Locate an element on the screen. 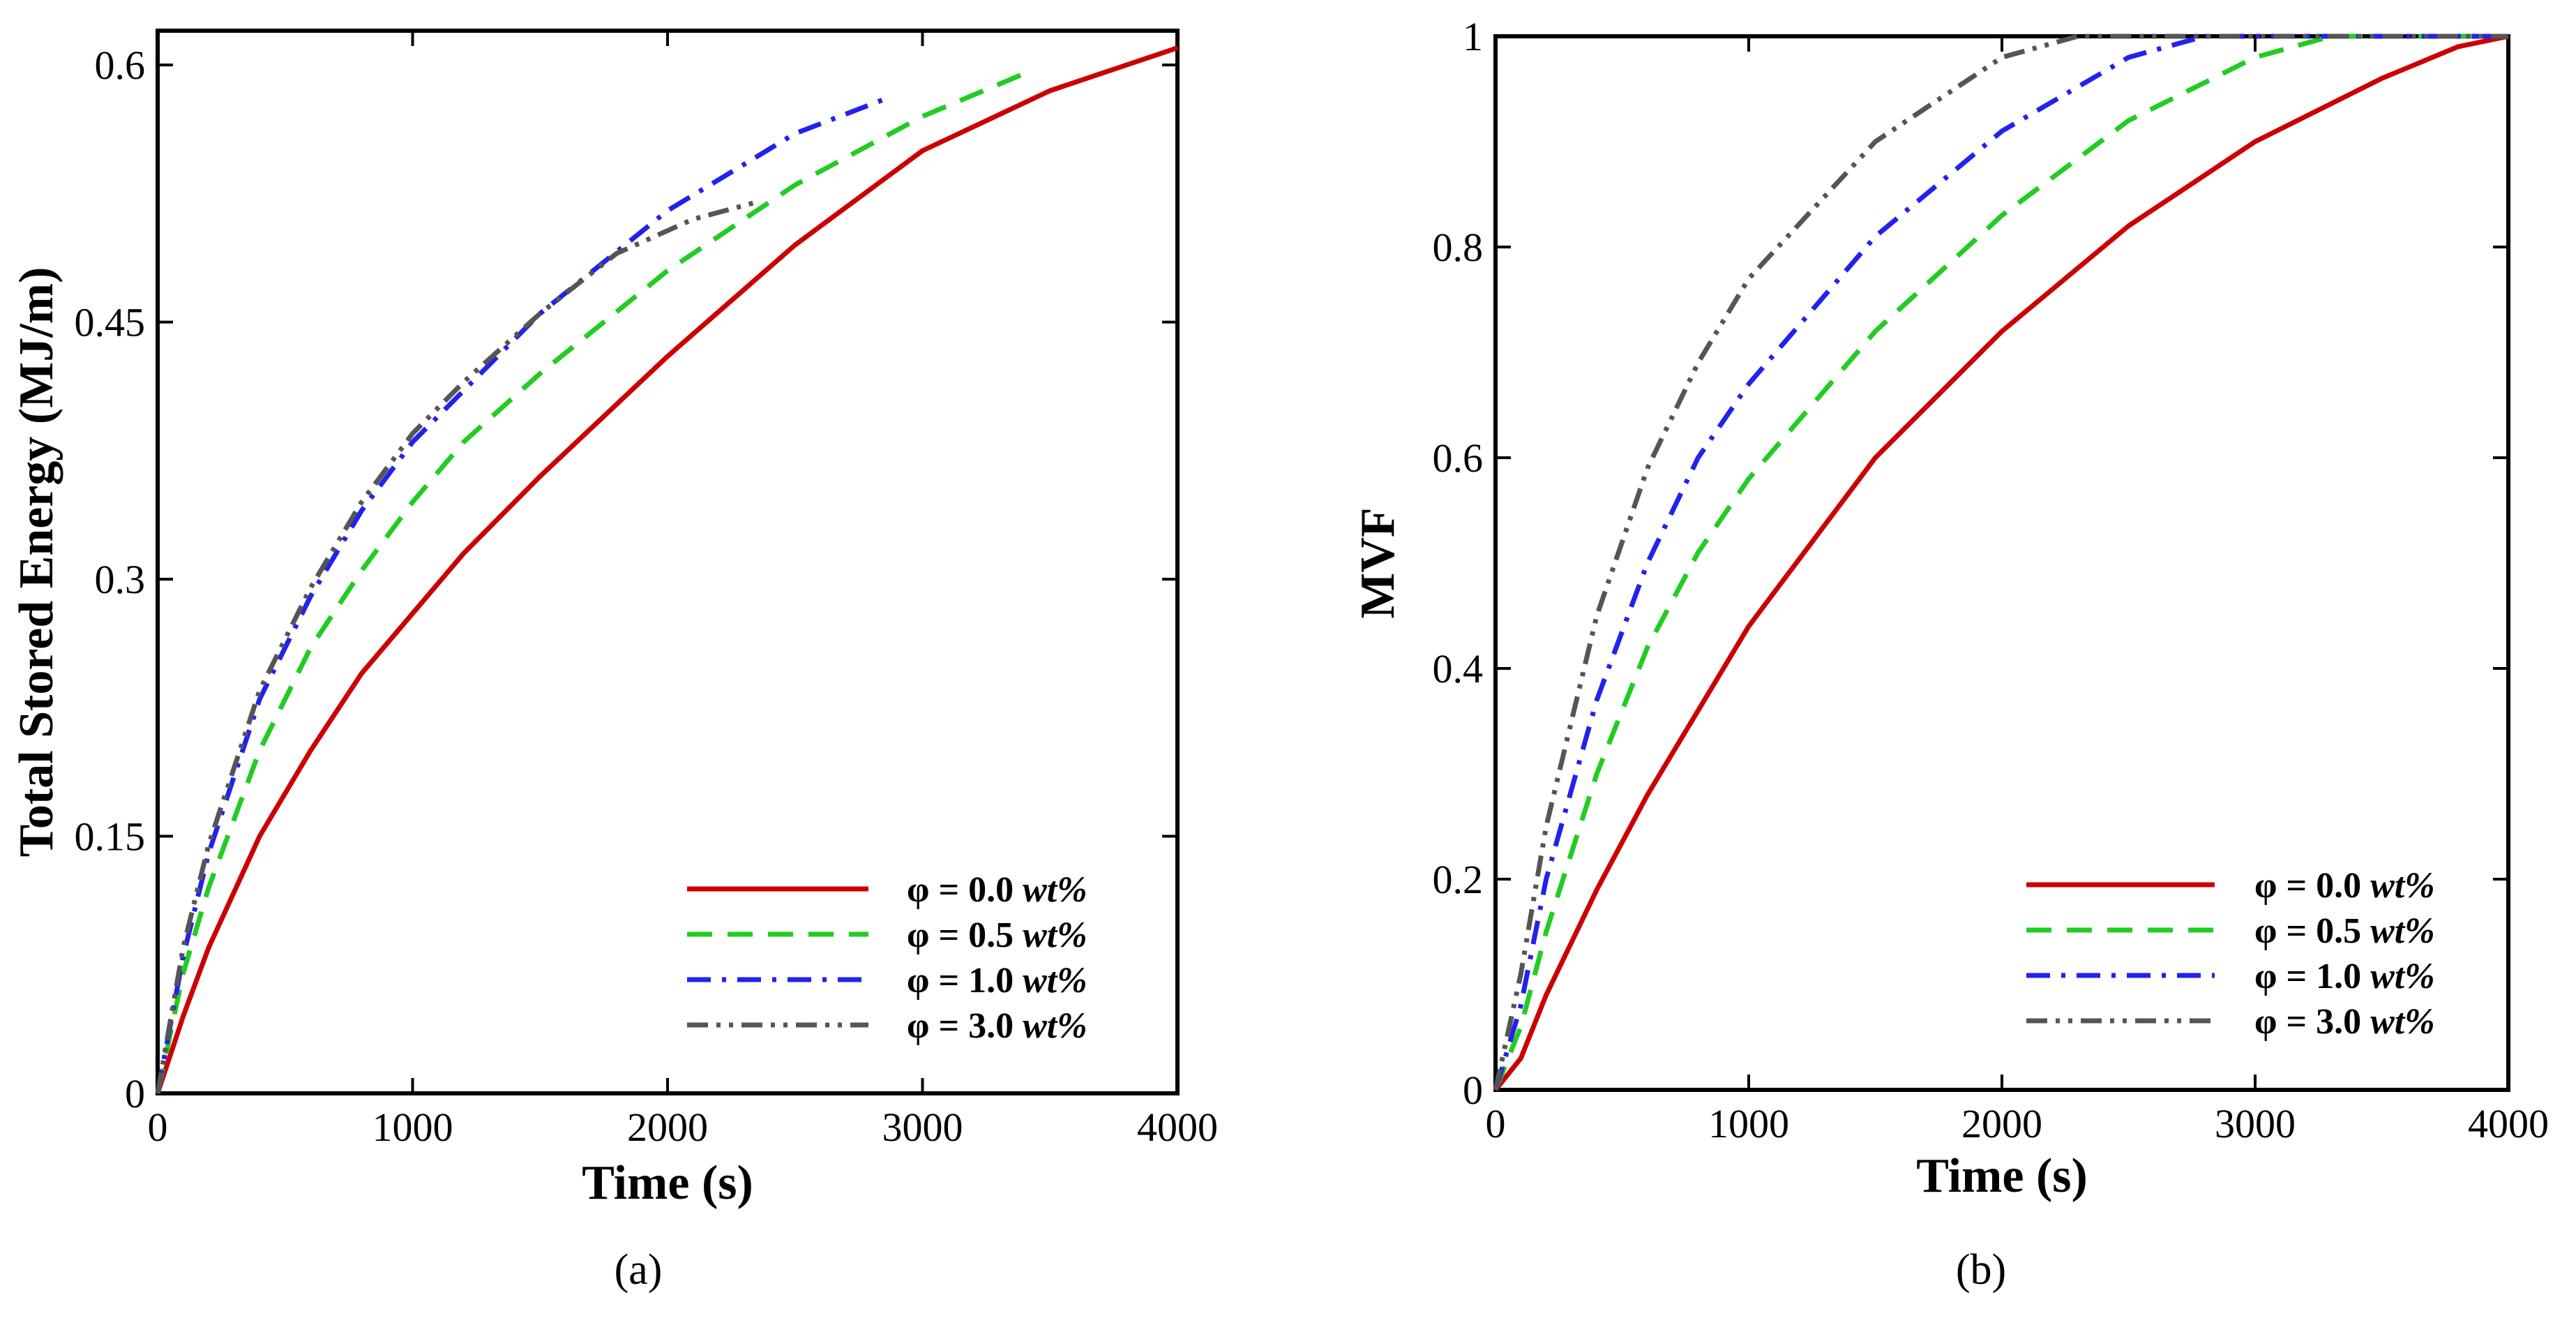  y-tick-label: 0.2 is located at coordinates (1458, 880).